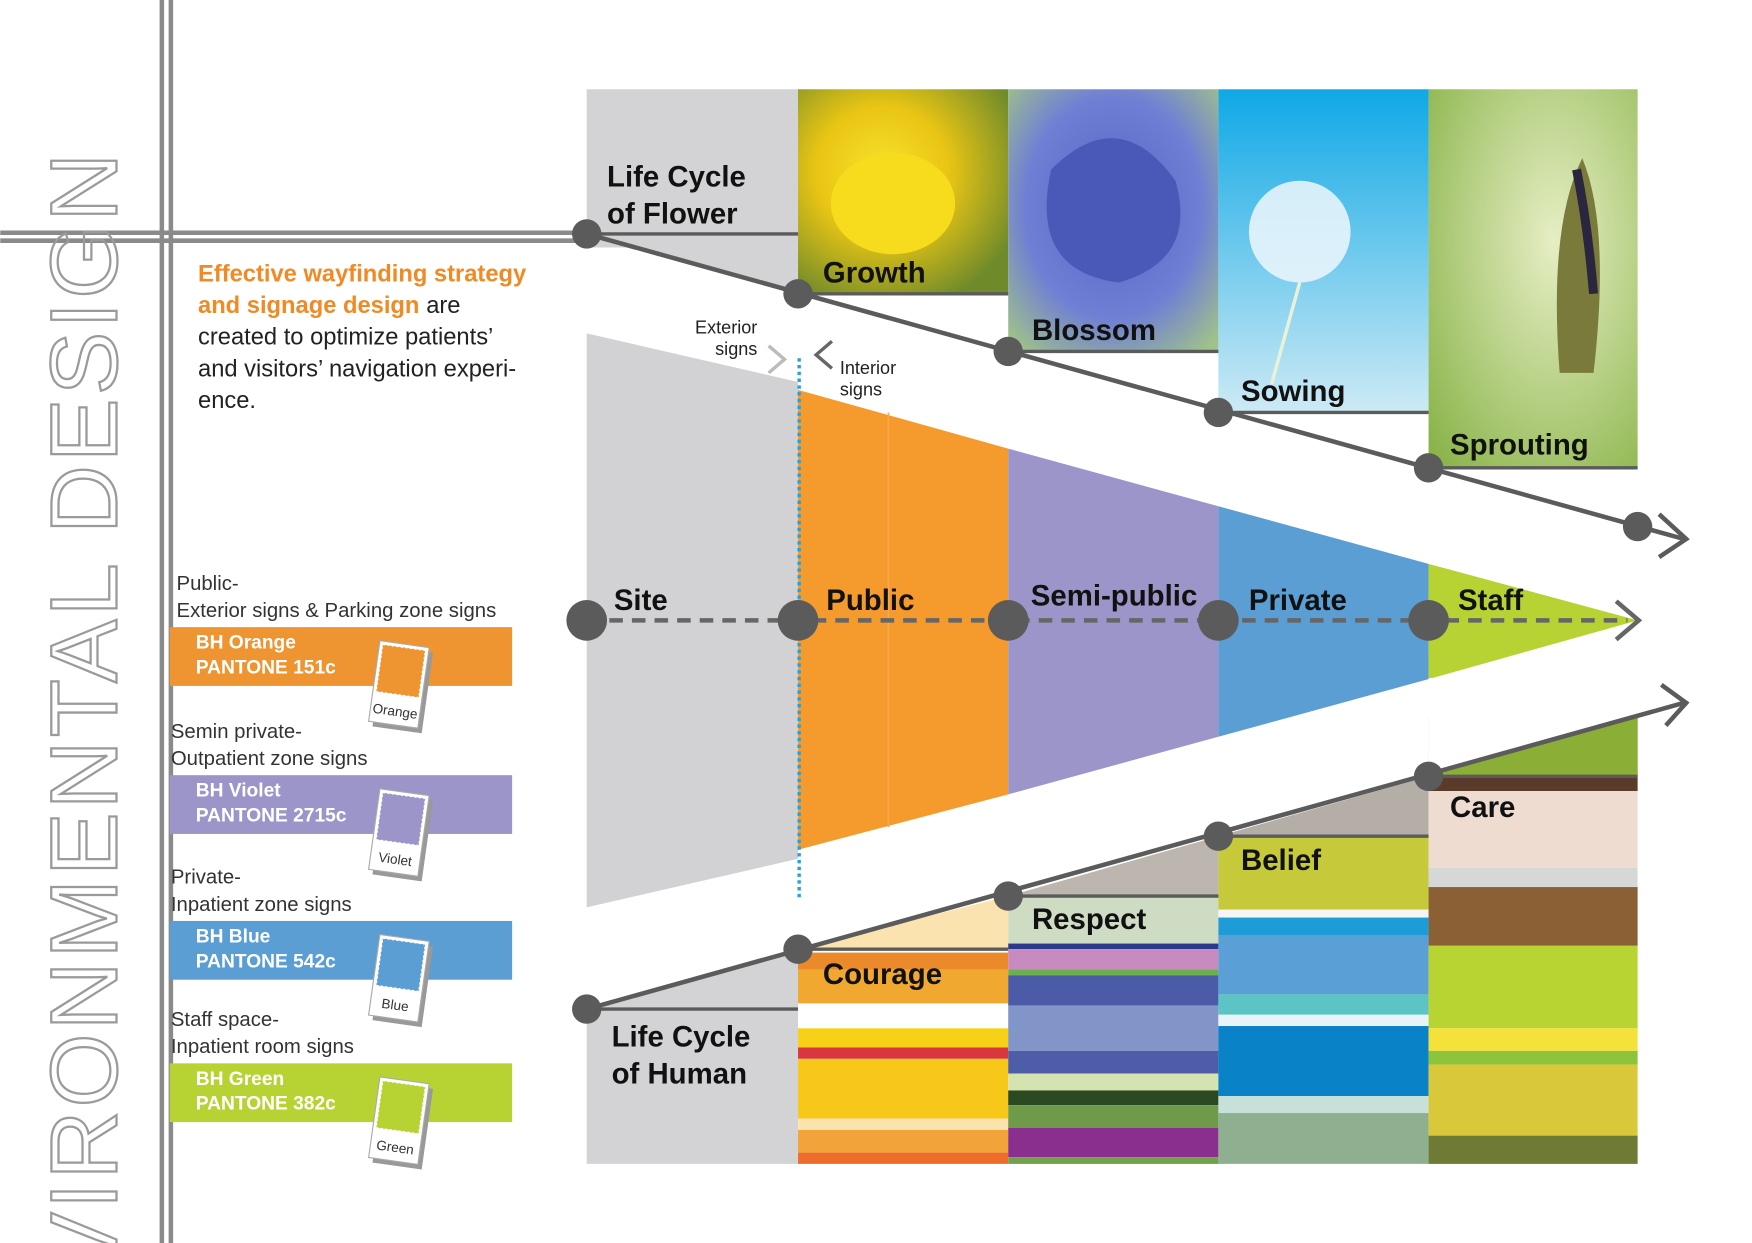 Image resolution: width=1752 pixels, height=1243 pixels. Describe the element at coordinates (882, 974) in the screenshot. I see `stage-label: Courage` at that location.